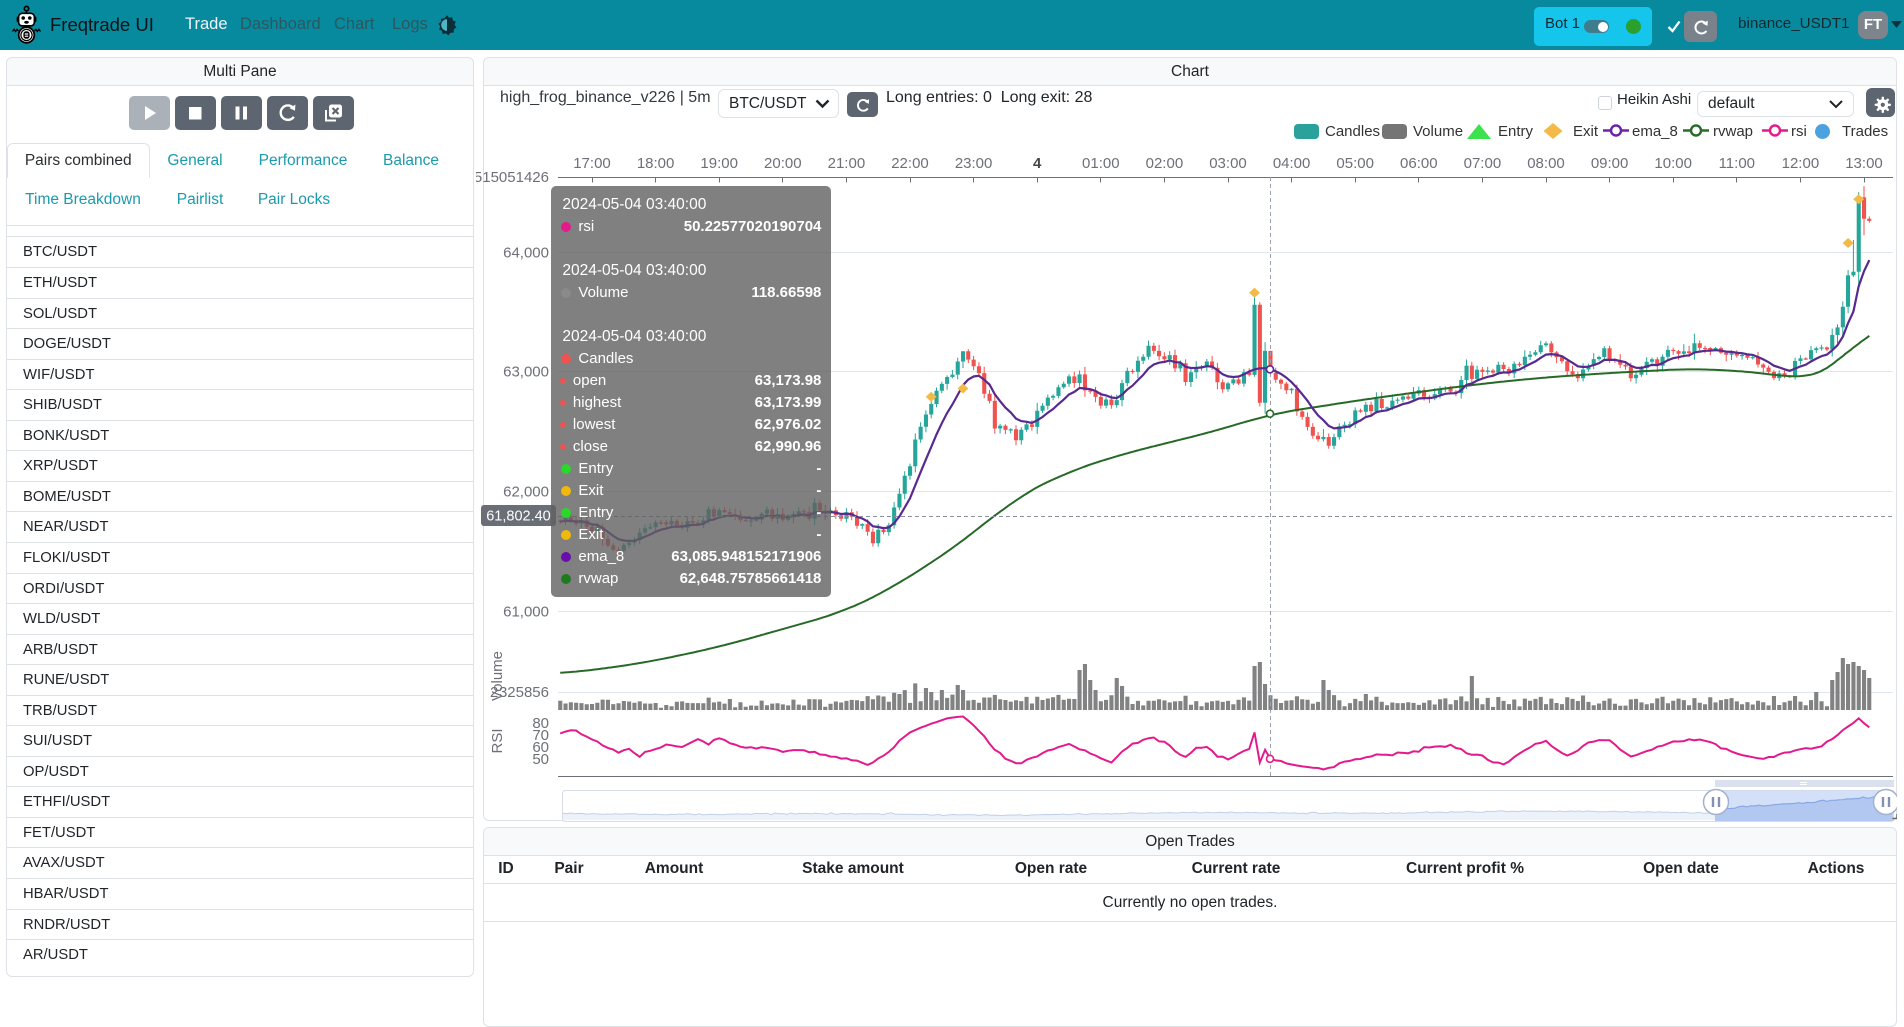 The image size is (1904, 1027). Describe the element at coordinates (1101, 163) in the screenshot. I see `svg-text: 01:00` at that location.